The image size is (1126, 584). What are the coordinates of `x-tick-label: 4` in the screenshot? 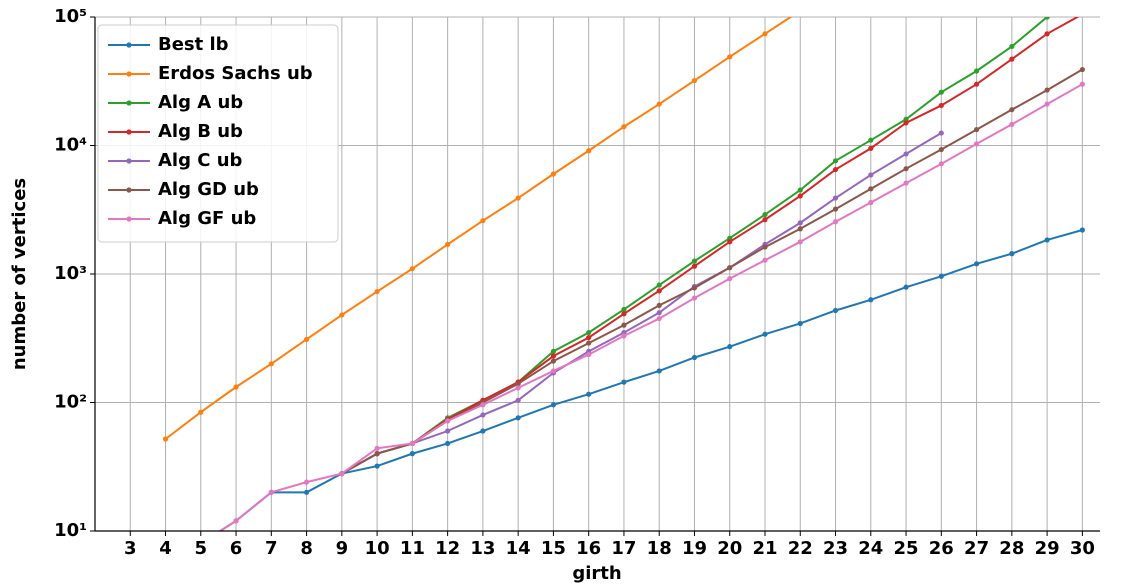 It's located at (165, 548).